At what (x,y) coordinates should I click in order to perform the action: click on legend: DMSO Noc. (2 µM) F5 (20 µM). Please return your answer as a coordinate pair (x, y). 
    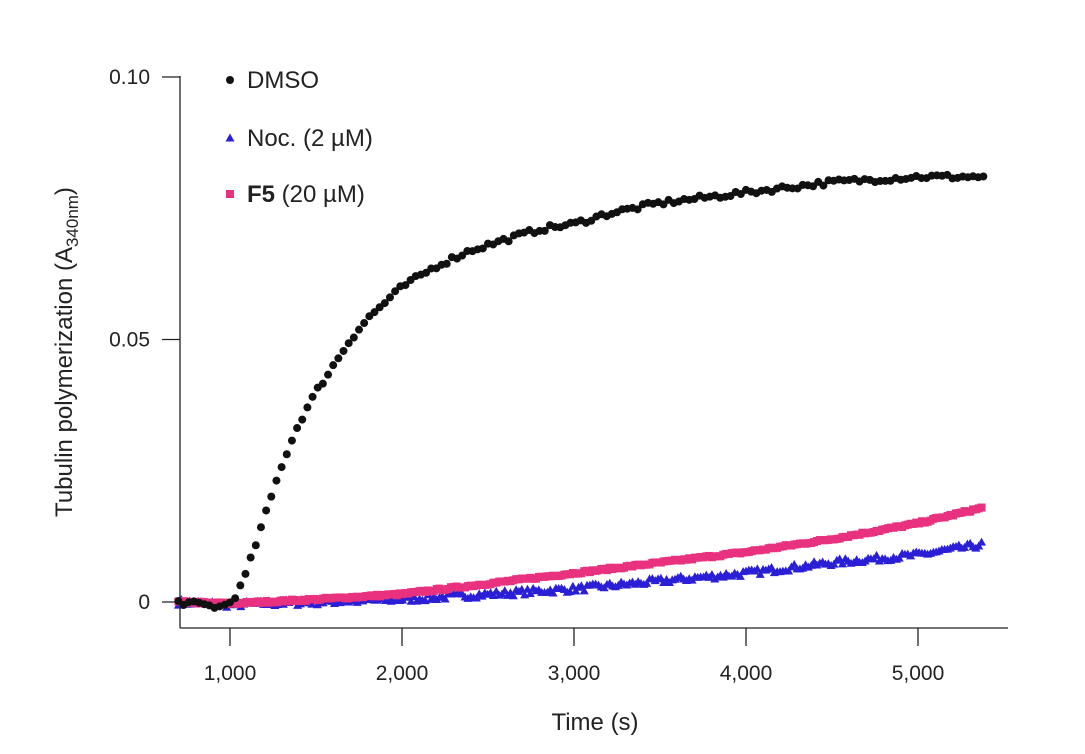
    Looking at the image, I should click on (299, 137).